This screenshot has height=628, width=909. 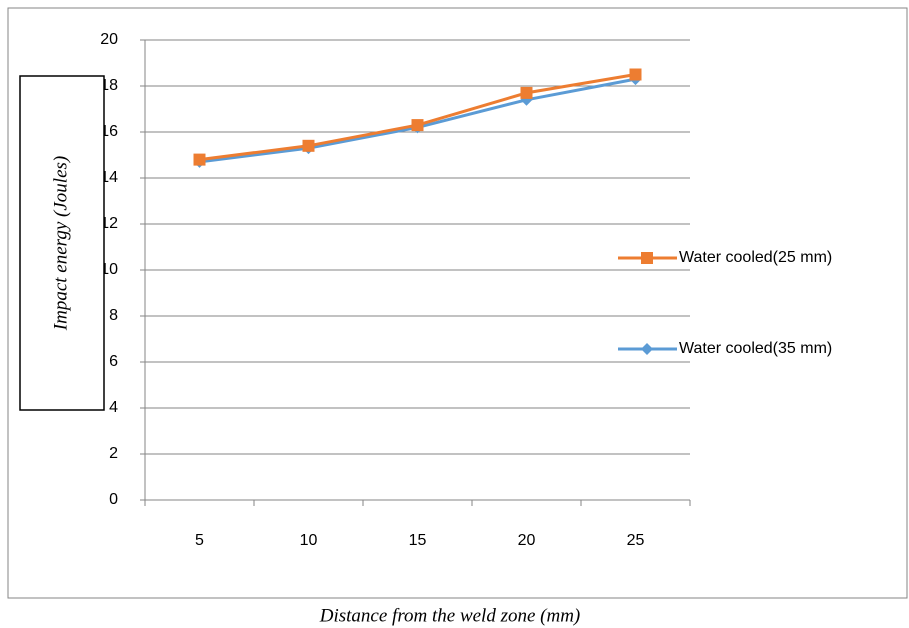 I want to click on x-tick-label: 10, so click(x=309, y=540).